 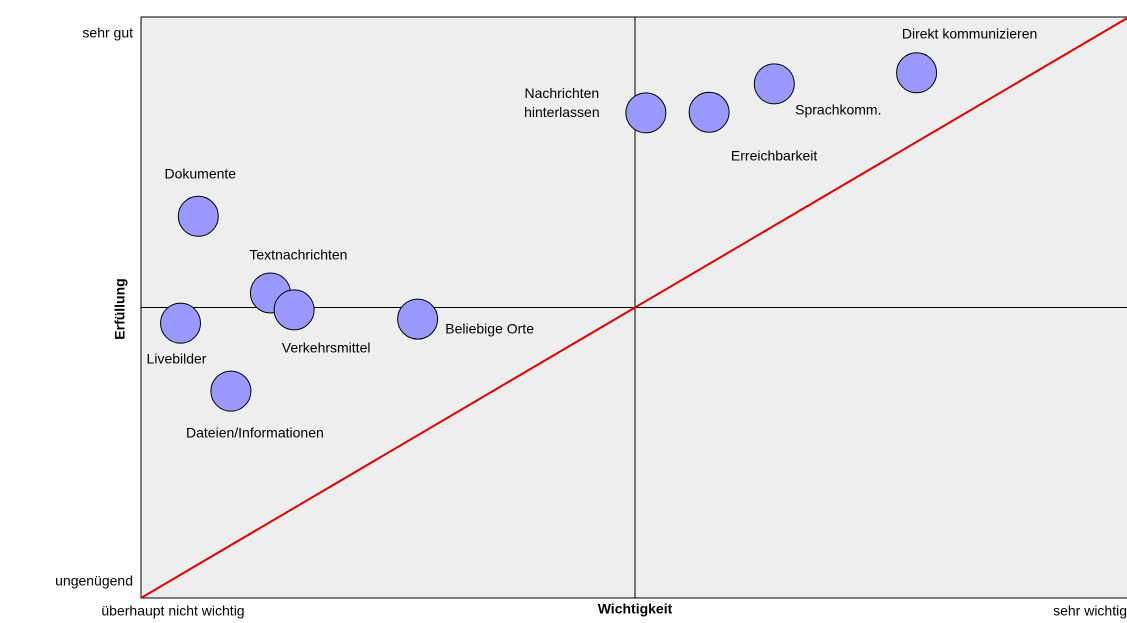 I want to click on point-label: Textnachrichten, so click(x=298, y=254).